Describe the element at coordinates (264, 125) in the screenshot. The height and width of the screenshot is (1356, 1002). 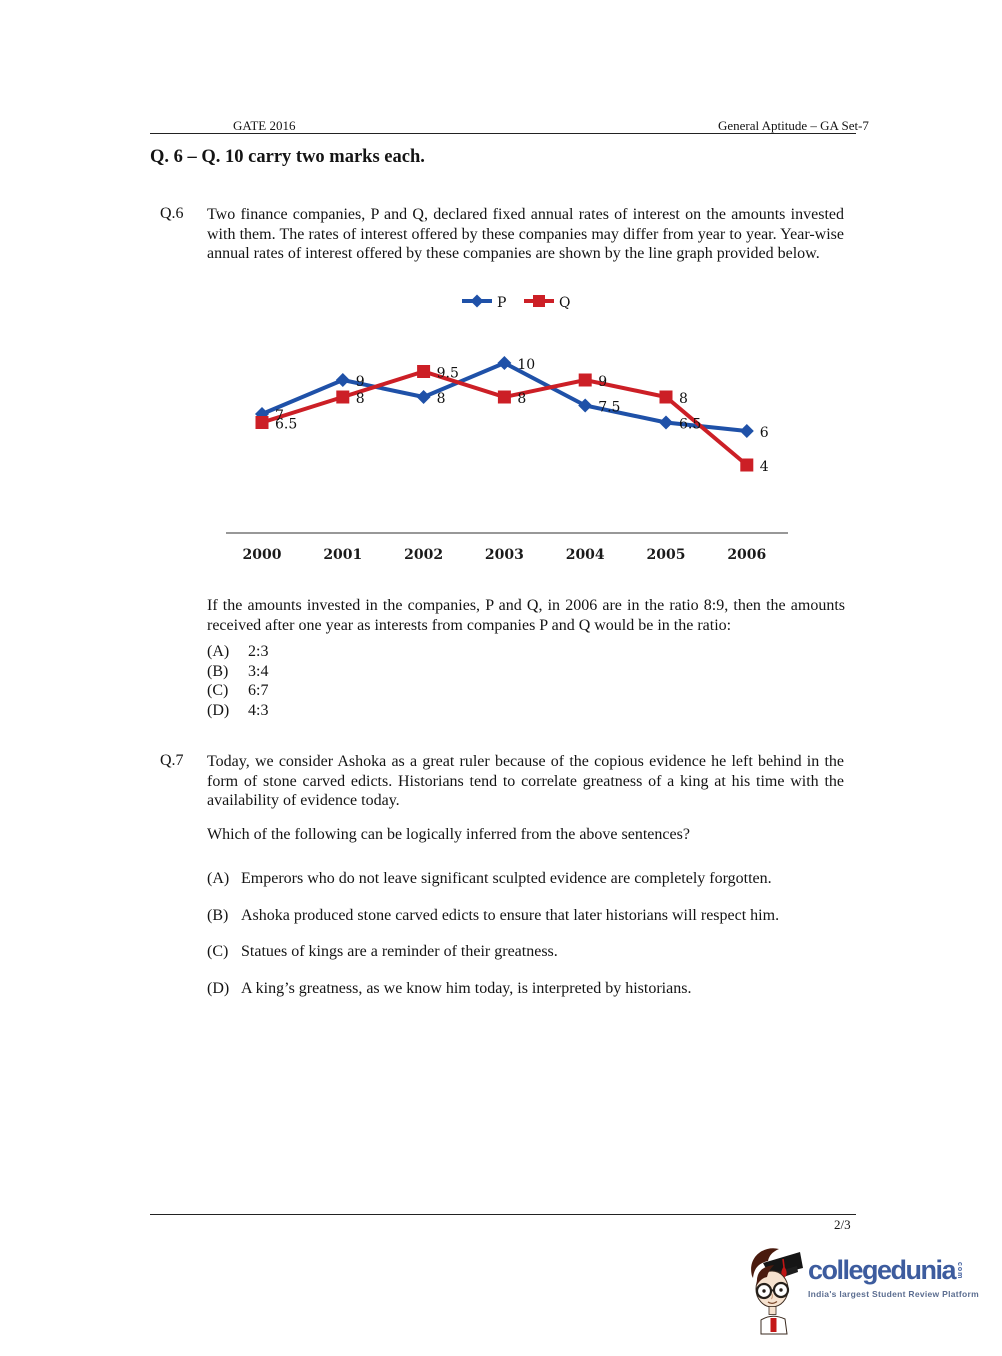
I see `header-exam-name: GATE 2016` at that location.